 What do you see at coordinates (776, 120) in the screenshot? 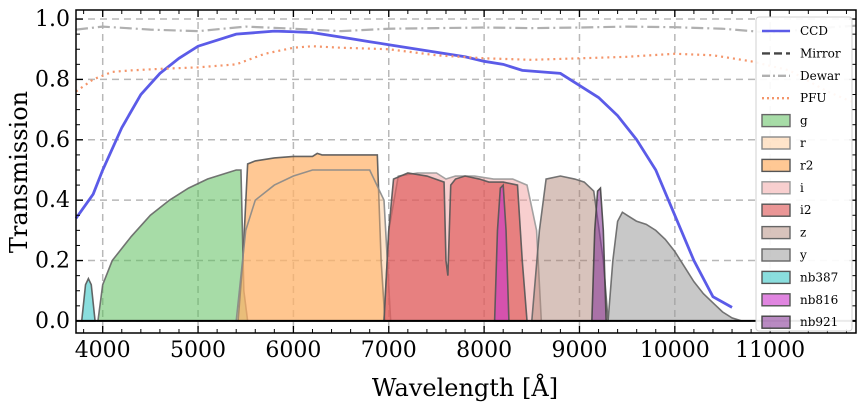
I see `legend-swatch-g` at bounding box center [776, 120].